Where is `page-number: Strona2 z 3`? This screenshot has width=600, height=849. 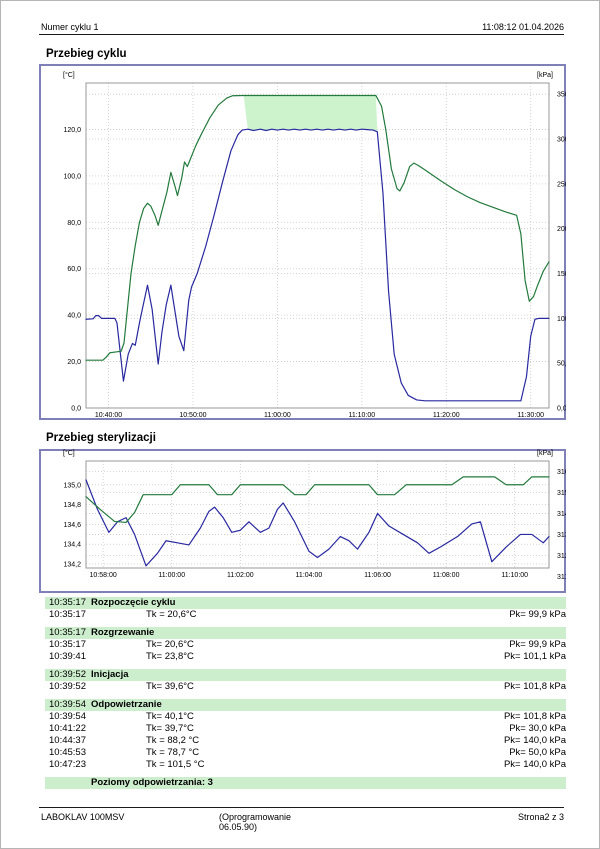
page-number: Strona2 z 3 is located at coordinates (540, 817).